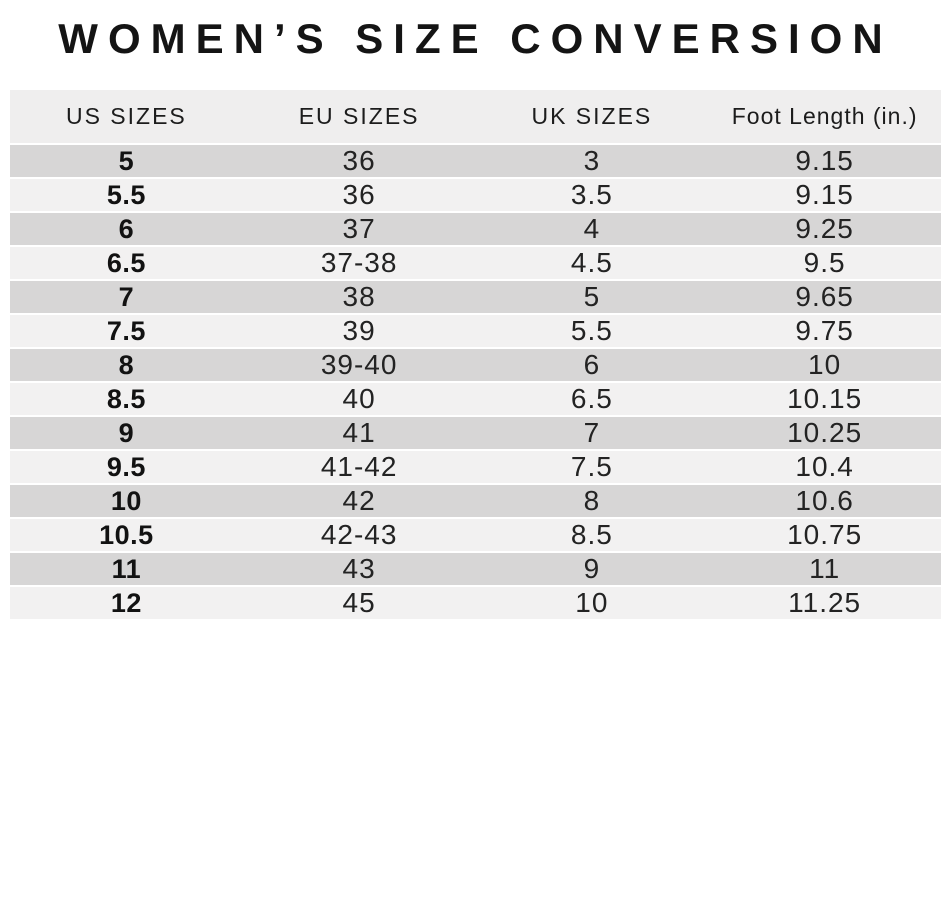 The height and width of the screenshot is (917, 951). Describe the element at coordinates (824, 466) in the screenshot. I see `cell-foot-length: 10.4` at that location.